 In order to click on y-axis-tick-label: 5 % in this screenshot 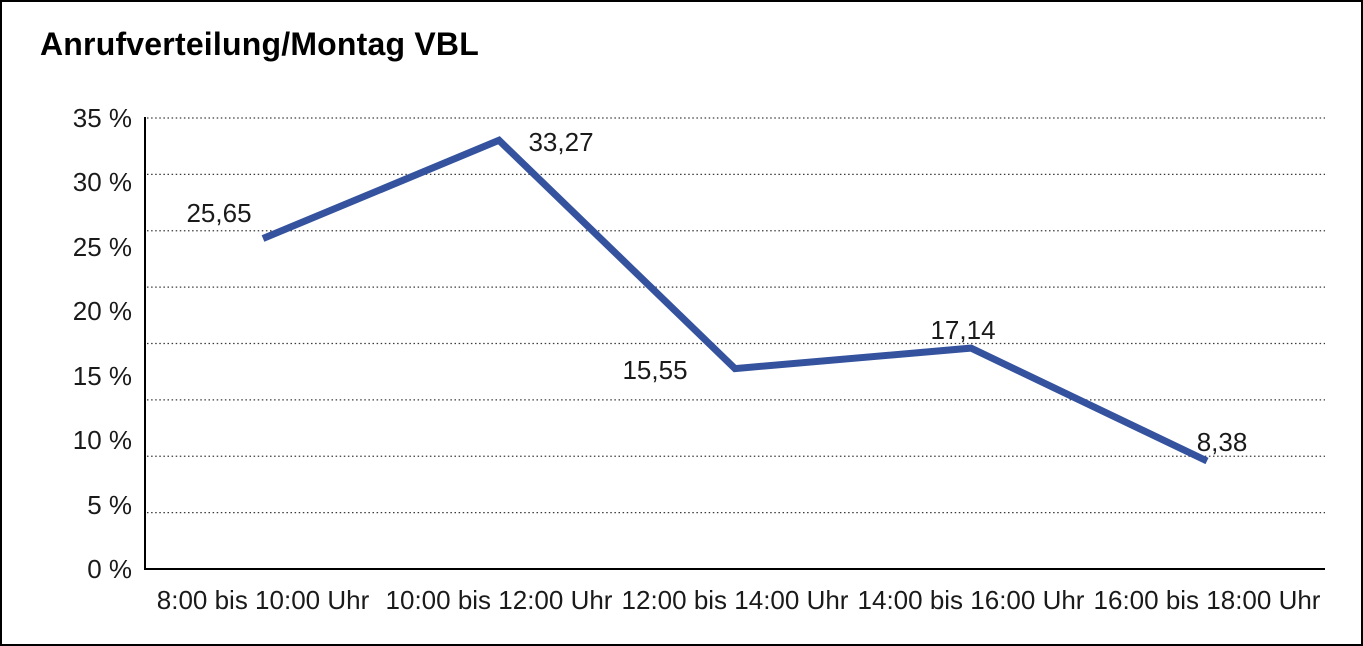, I will do `click(109, 504)`.